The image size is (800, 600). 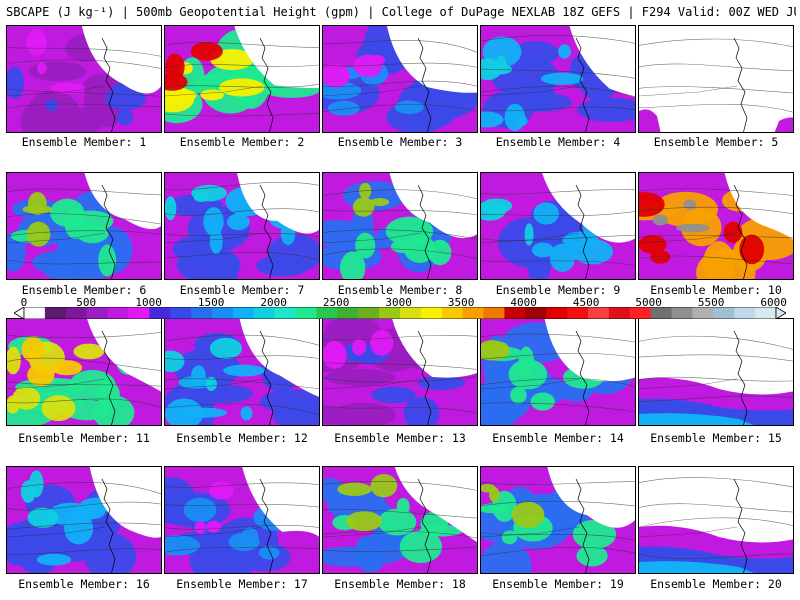 I want to click on ensemble-member-label: Ensemble Member: 19, so click(x=558, y=584).